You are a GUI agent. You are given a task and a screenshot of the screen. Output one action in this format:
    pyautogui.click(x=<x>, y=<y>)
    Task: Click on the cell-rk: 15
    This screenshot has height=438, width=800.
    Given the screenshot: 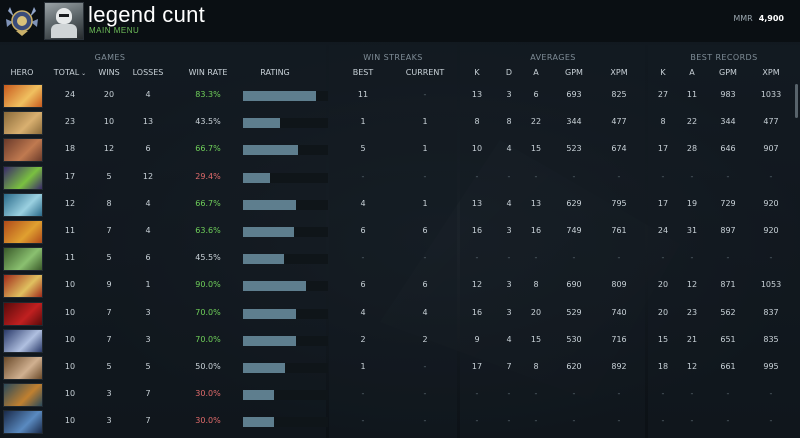 What is the action you would take?
    pyautogui.click(x=663, y=339)
    